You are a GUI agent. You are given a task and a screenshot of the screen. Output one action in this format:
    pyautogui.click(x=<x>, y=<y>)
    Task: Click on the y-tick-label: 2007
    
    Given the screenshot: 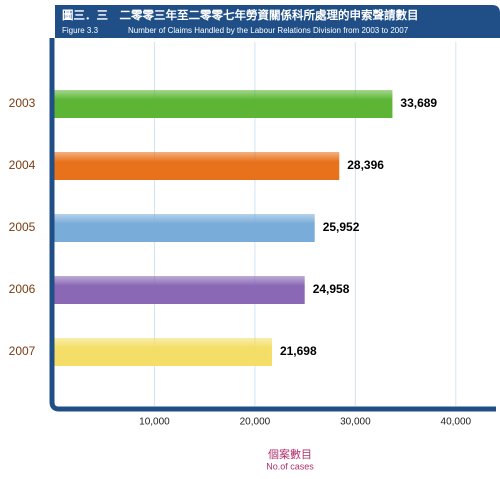 What is the action you would take?
    pyautogui.click(x=22, y=351)
    